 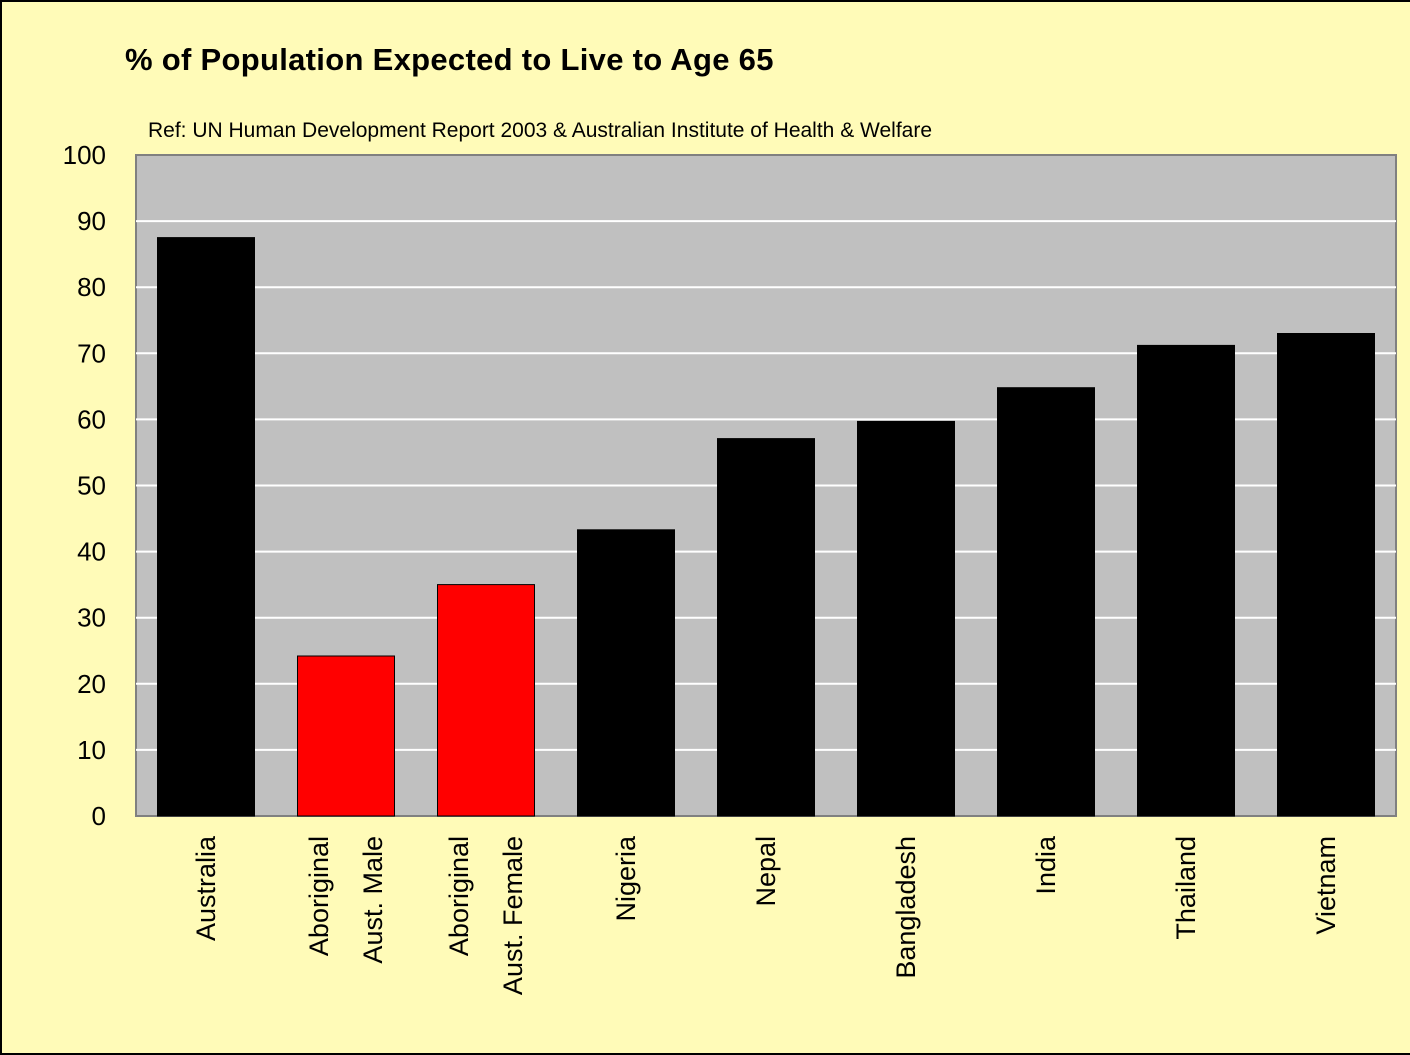 What do you see at coordinates (626, 878) in the screenshot?
I see `x-tick-label: Nigeria` at bounding box center [626, 878].